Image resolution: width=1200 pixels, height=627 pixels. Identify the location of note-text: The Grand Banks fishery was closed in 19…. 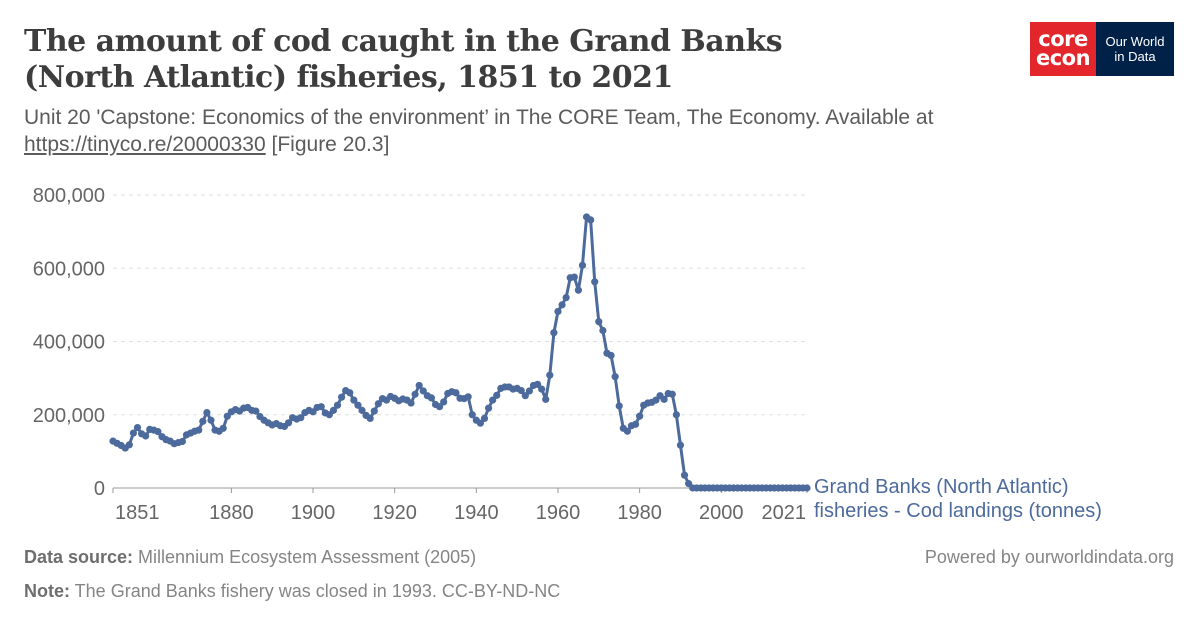
(315, 591).